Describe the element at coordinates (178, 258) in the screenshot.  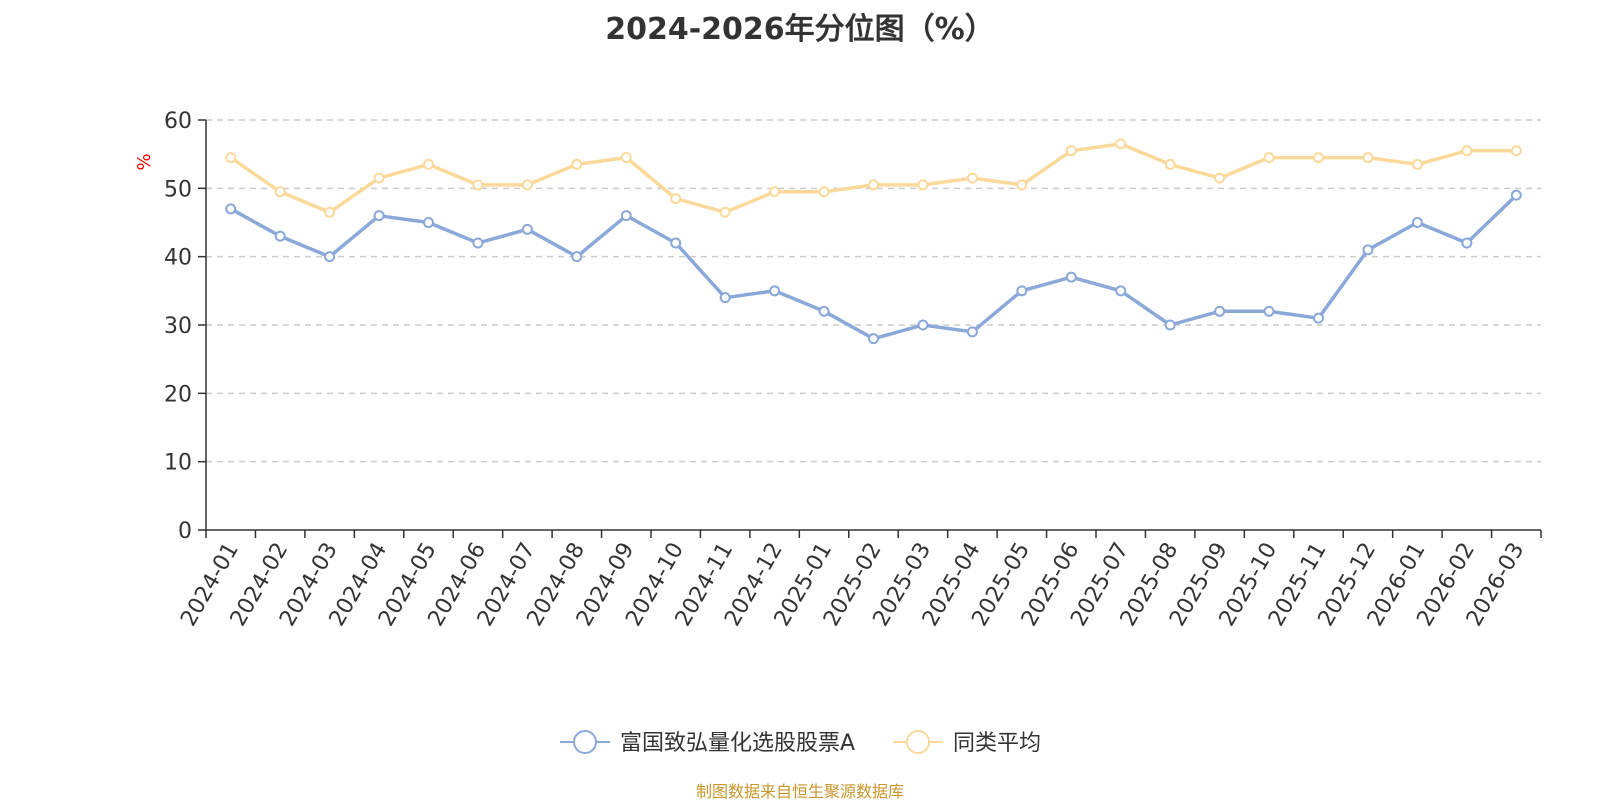
I see `y-tick-label: 40` at that location.